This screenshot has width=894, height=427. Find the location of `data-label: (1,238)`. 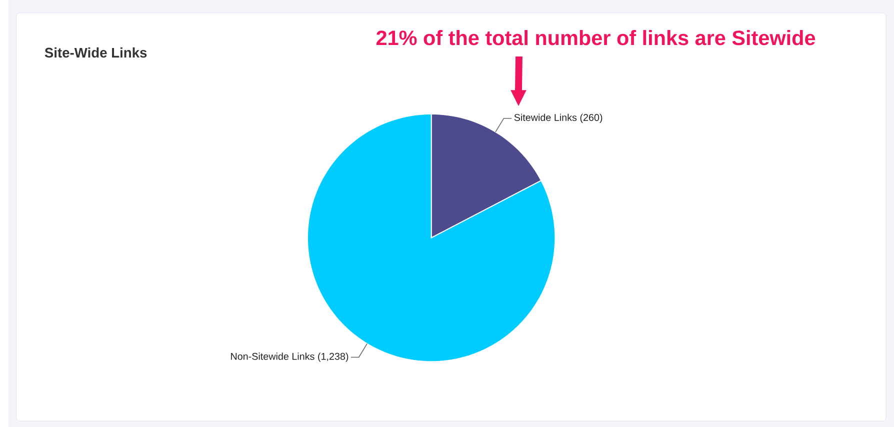

data-label: (1,238) is located at coordinates (333, 357).